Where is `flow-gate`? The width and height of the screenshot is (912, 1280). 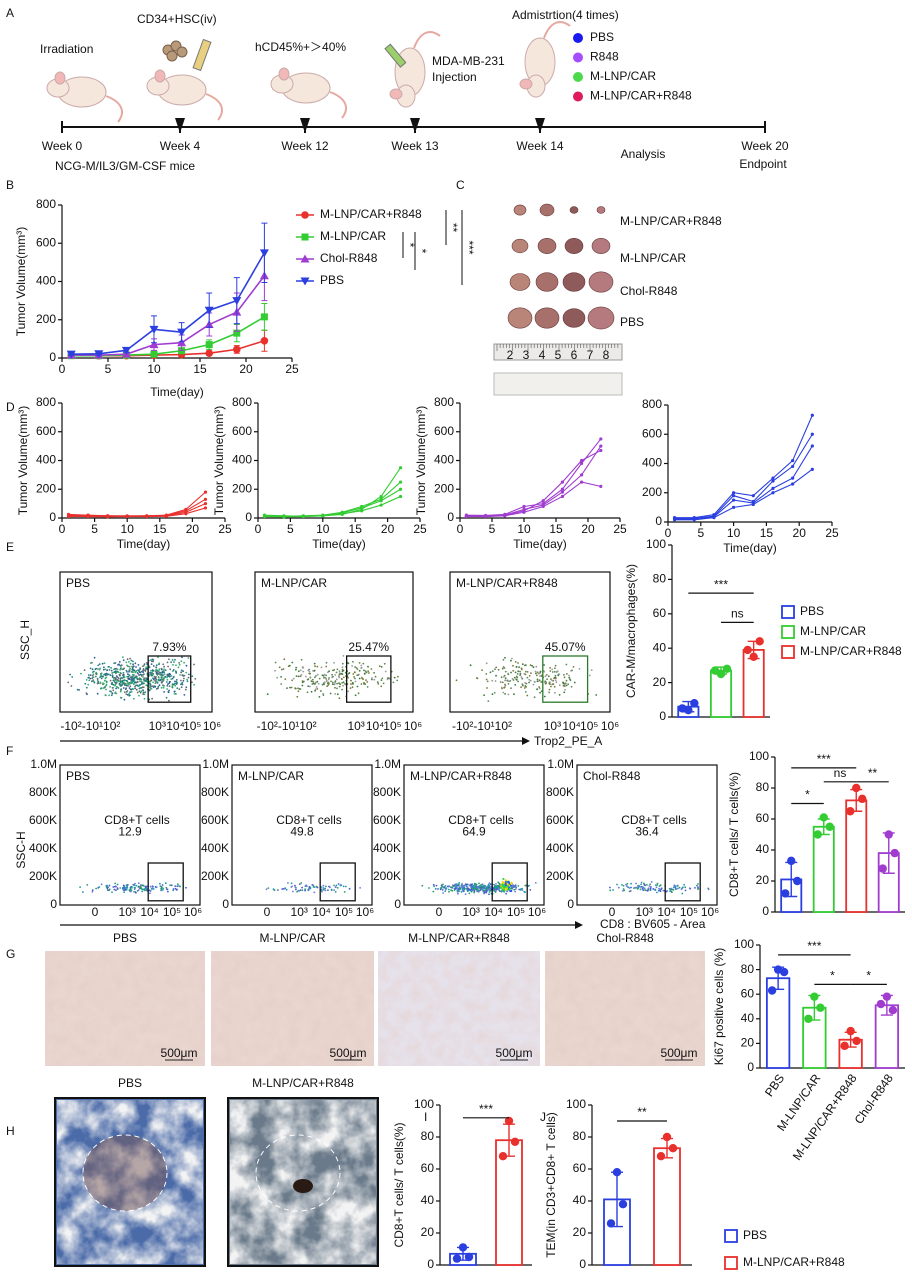 flow-gate is located at coordinates (509, 882).